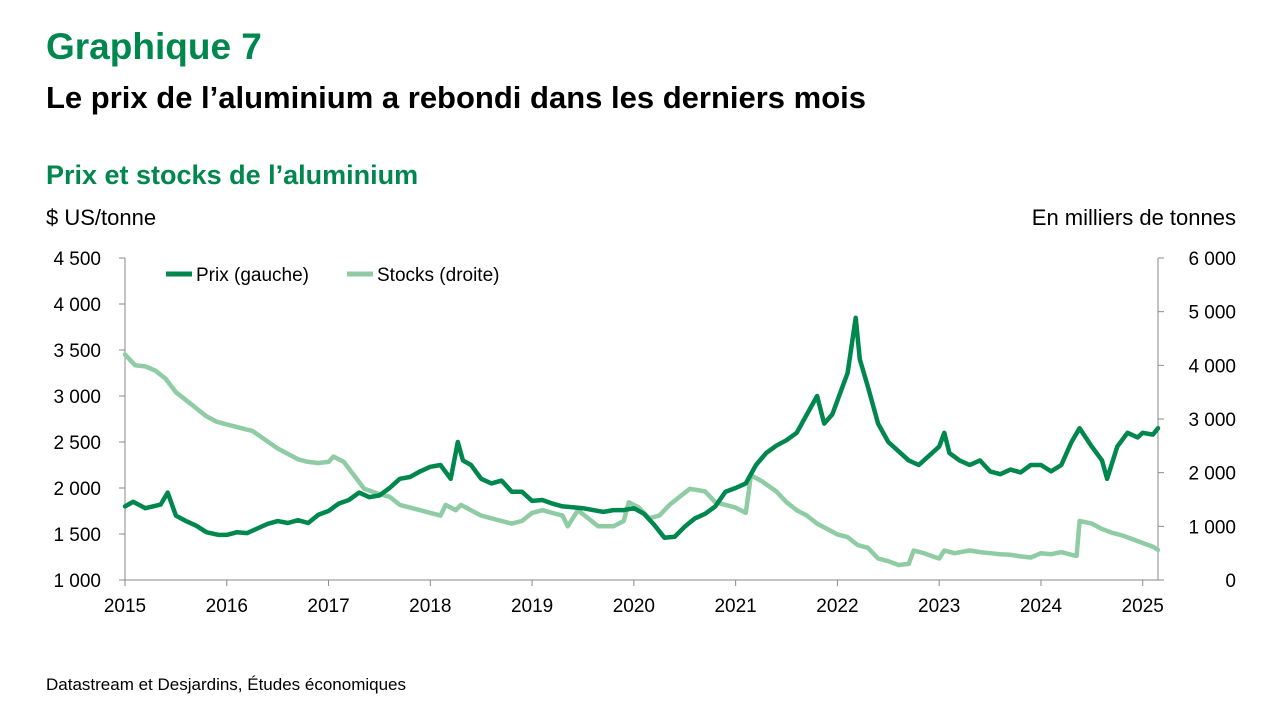  What do you see at coordinates (430, 606) in the screenshot?
I see `x-tick-label: 2018` at bounding box center [430, 606].